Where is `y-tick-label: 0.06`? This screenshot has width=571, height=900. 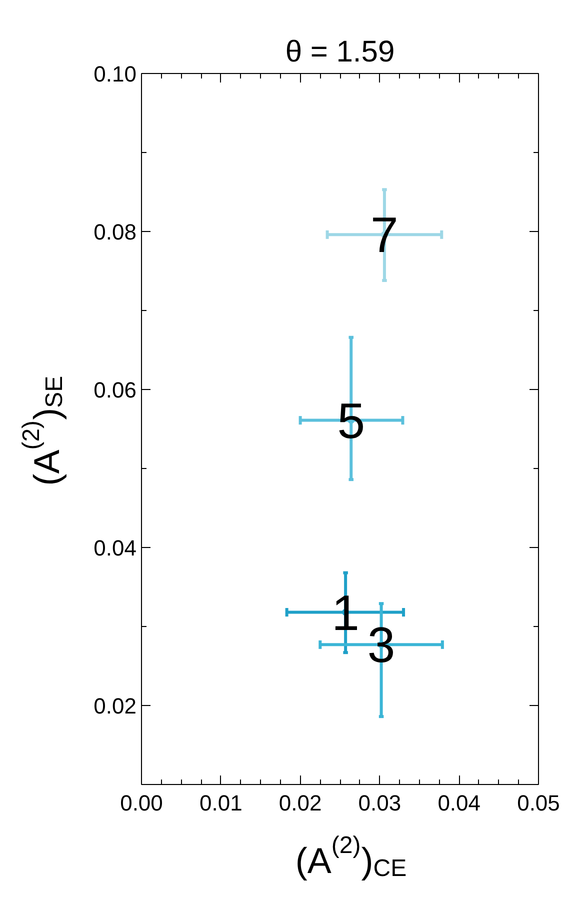
y-tick-label: 0.06 is located at coordinates (115, 390).